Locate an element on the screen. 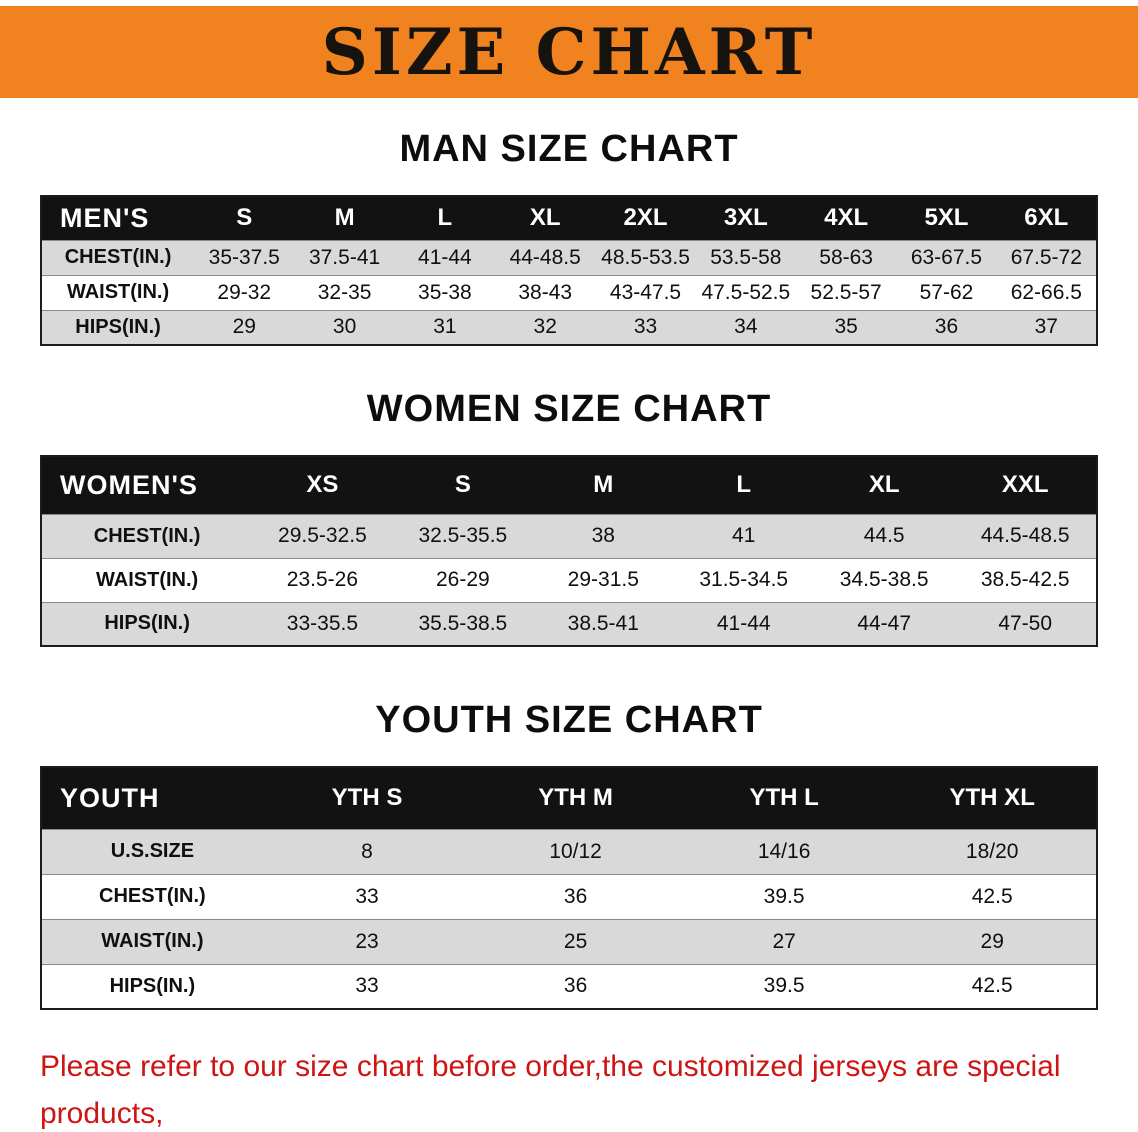  women-size-header: L is located at coordinates (743, 485).